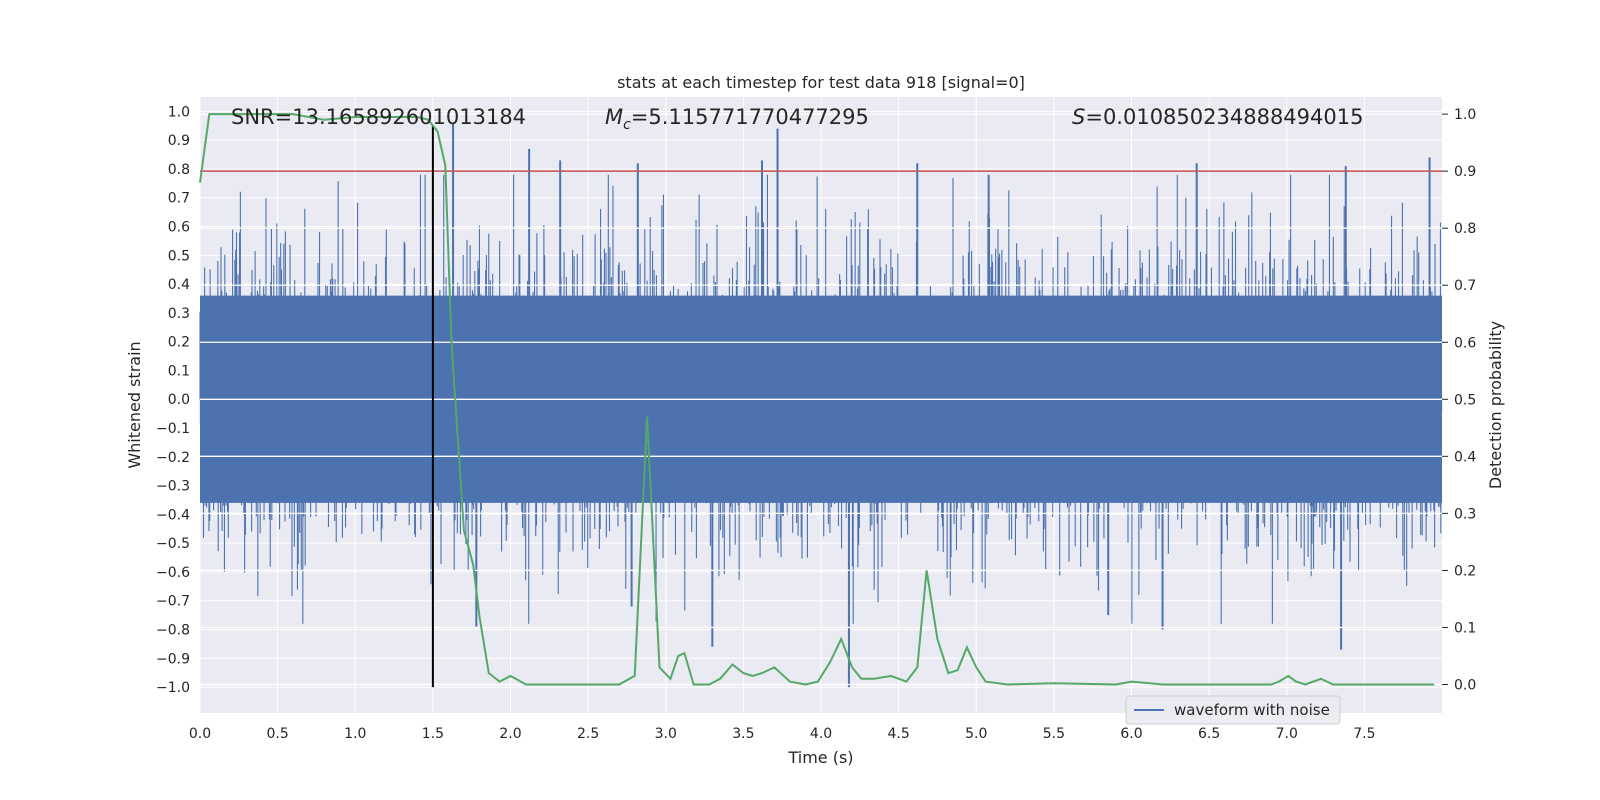 This screenshot has width=1600, height=800. I want to click on x-tick-label: 5.0, so click(976, 734).